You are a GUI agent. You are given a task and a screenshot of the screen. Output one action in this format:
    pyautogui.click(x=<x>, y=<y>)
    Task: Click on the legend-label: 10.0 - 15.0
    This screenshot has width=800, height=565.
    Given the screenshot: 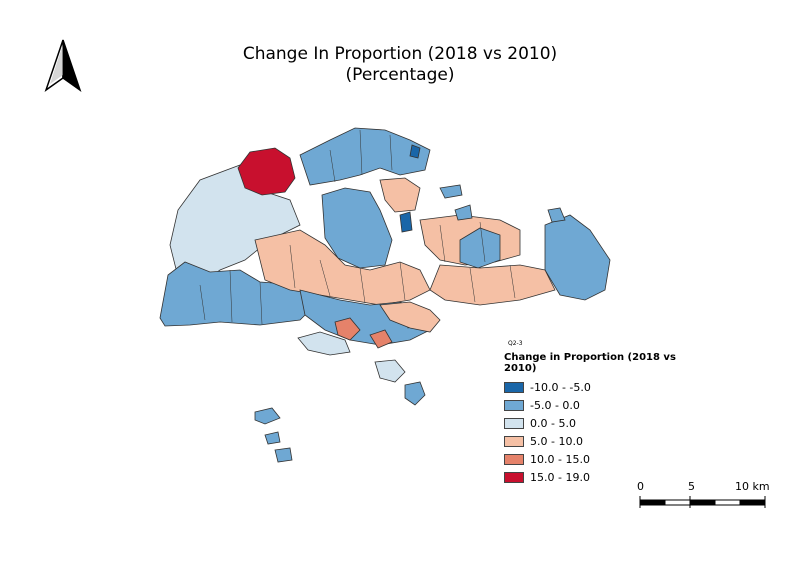 What is the action you would take?
    pyautogui.click(x=560, y=459)
    